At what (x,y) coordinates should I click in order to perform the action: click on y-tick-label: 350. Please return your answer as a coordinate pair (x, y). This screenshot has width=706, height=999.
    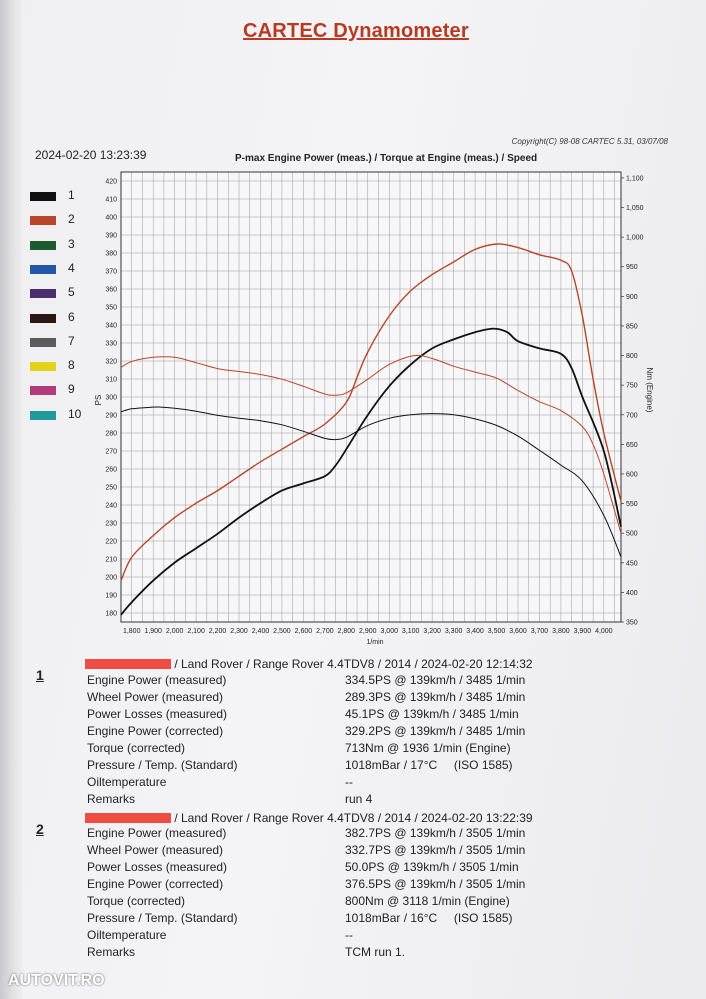
    Looking at the image, I should click on (111, 308).